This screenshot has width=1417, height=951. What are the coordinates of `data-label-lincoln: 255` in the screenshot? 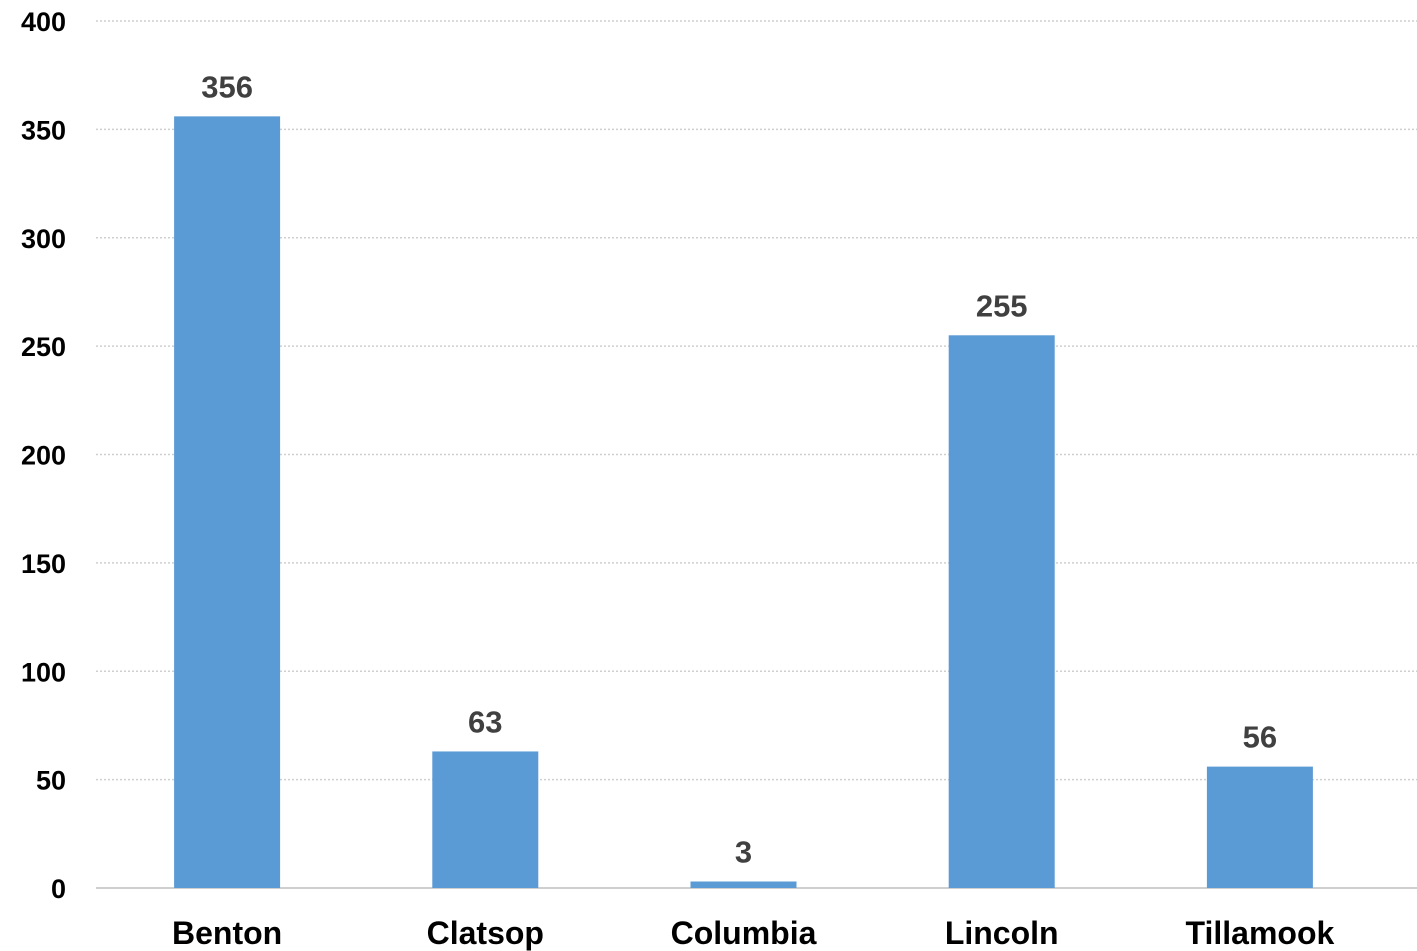 It's located at (1002, 305).